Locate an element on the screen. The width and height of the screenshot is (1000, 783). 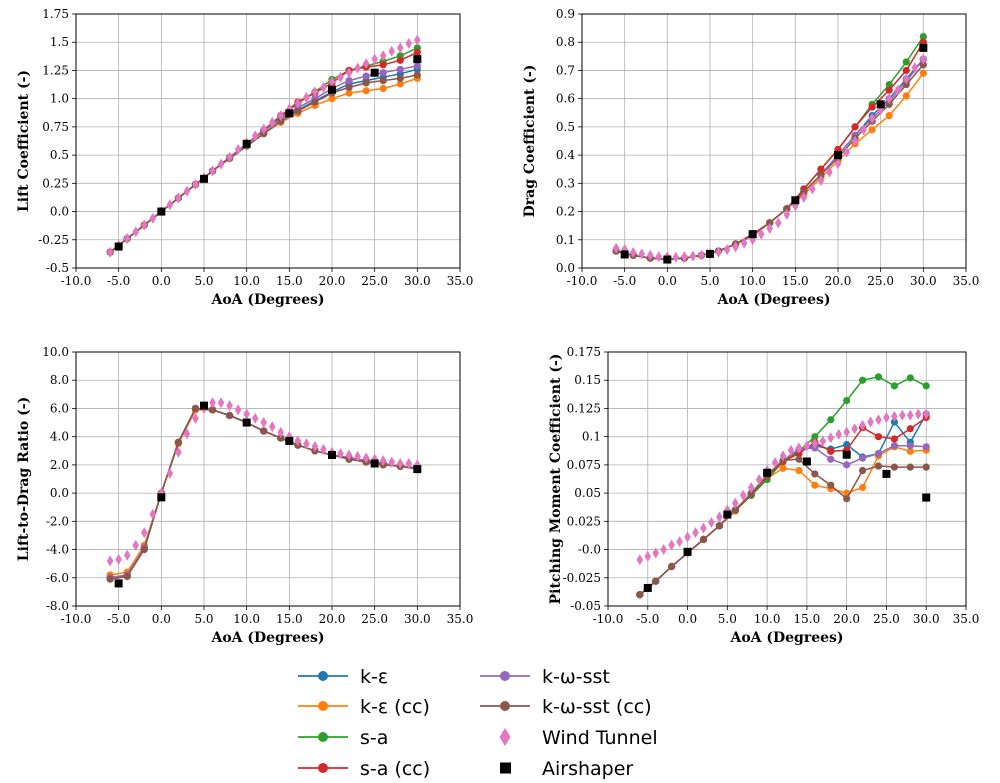
series-line-k-eps-cc is located at coordinates (263, 492).